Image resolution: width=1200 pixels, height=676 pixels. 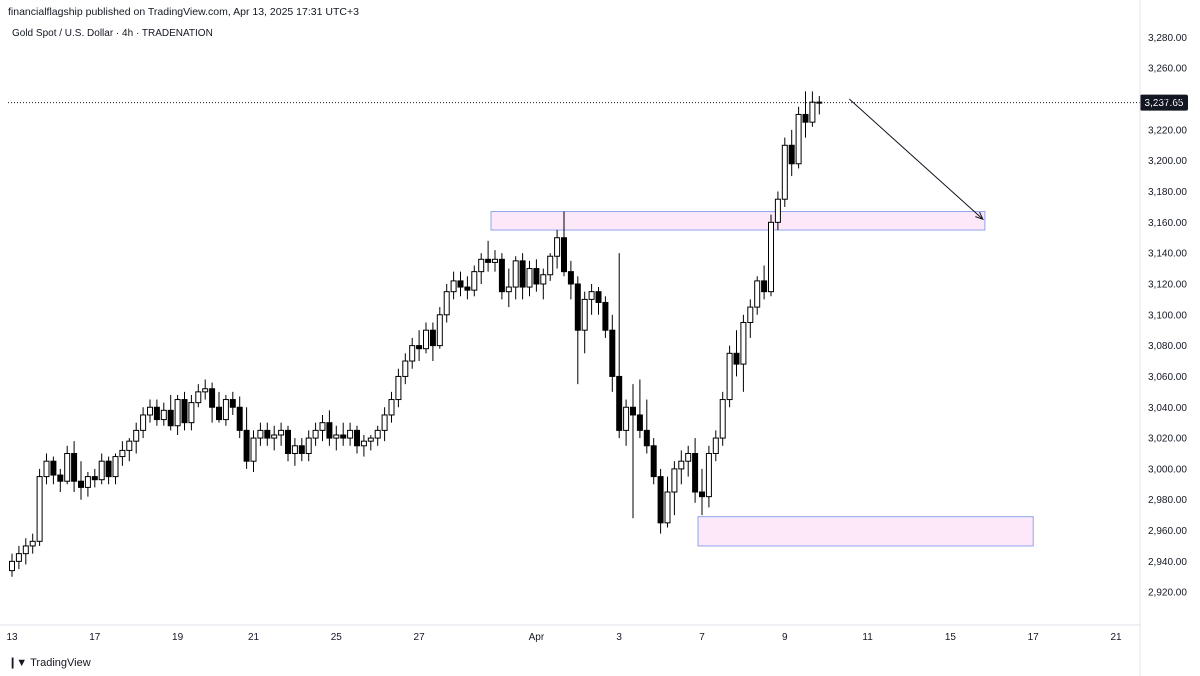 I want to click on price-tick-label: 2,920.00, so click(x=1167, y=593).